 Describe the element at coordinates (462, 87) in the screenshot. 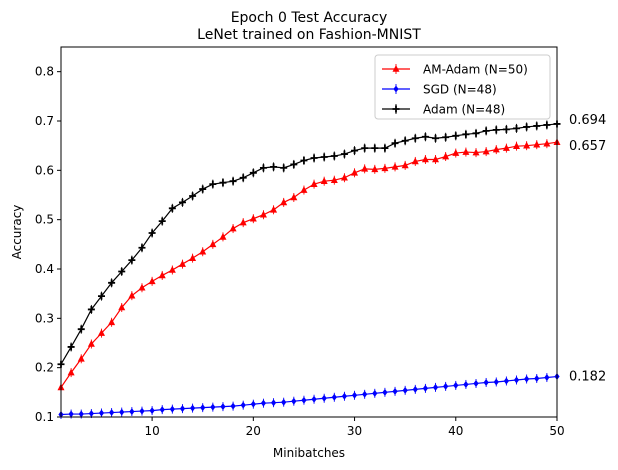

I see `legend: AM-Adam (N=50) SGD (N=48) Adam (N=48)` at that location.